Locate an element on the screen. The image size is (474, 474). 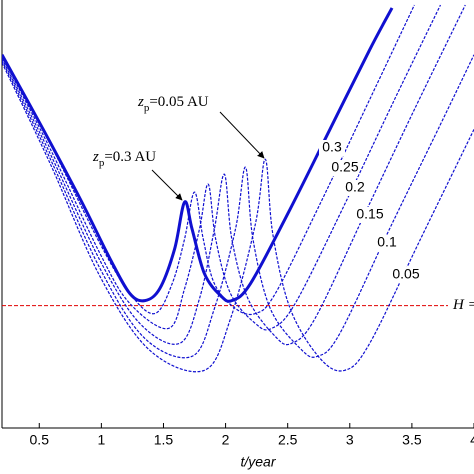
annotation: zp=0.3 AU is located at coordinates (124, 158).